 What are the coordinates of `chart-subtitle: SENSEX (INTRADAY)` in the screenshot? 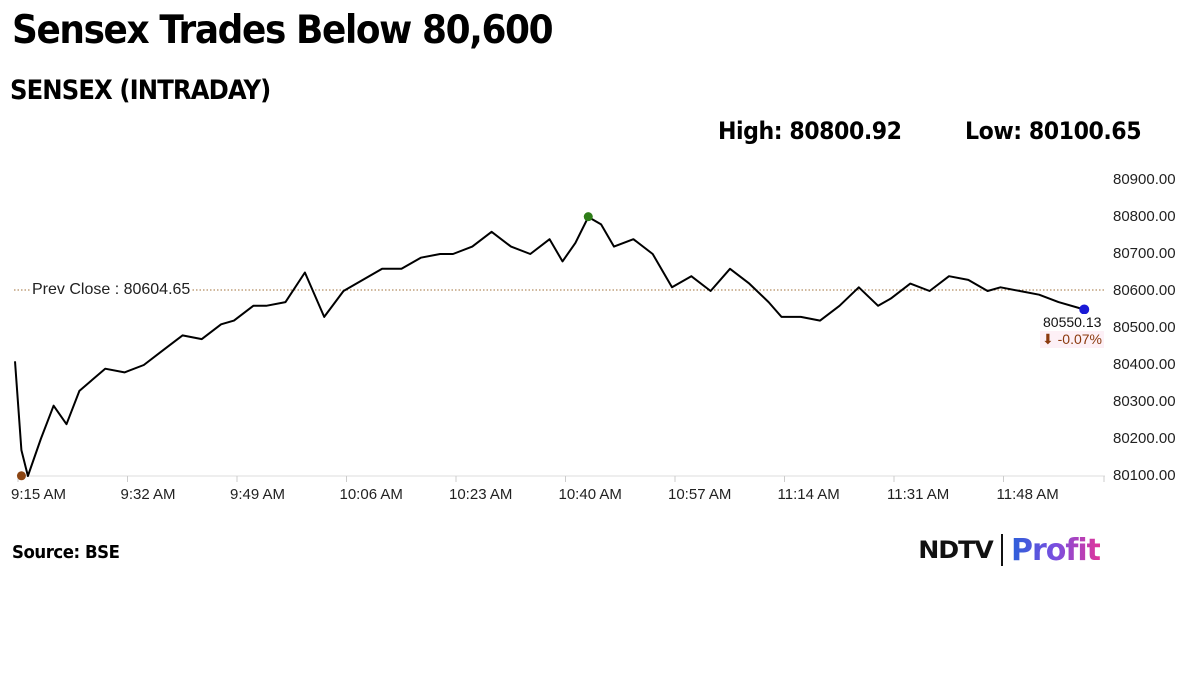 It's located at (140, 90).